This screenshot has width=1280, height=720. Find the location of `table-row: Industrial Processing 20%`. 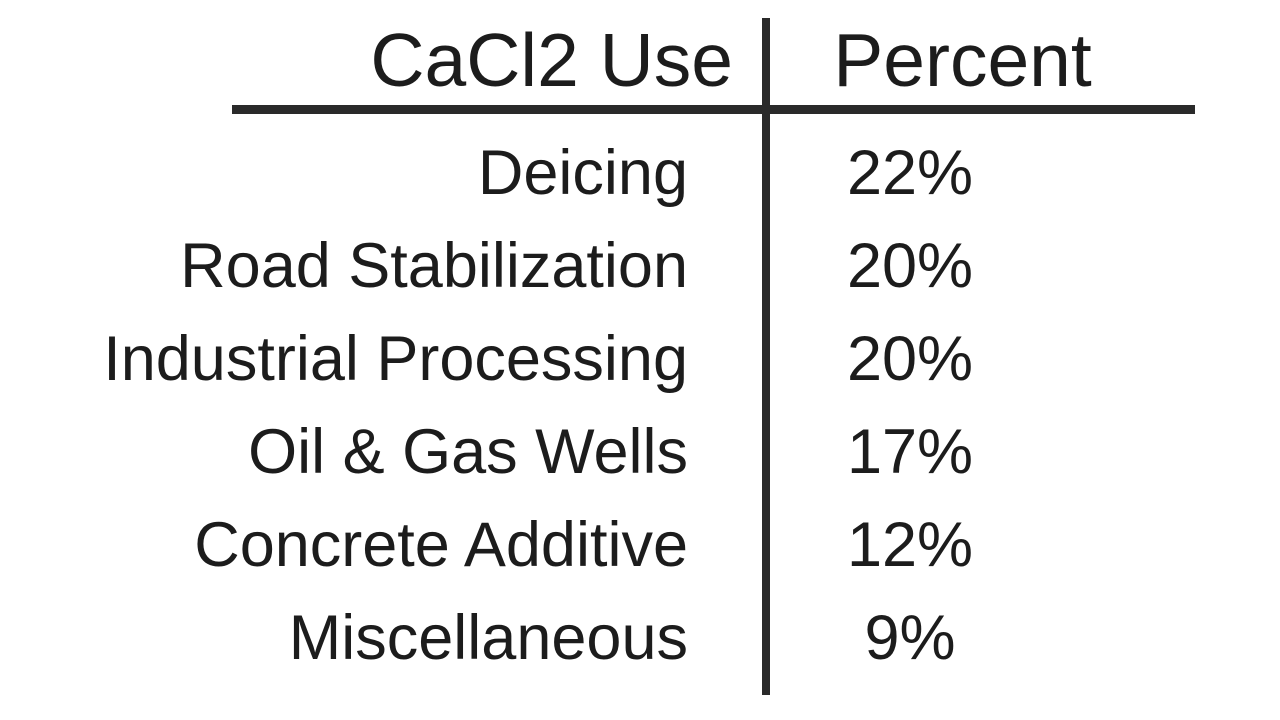

table-row: Industrial Processing 20% is located at coordinates (640, 359).